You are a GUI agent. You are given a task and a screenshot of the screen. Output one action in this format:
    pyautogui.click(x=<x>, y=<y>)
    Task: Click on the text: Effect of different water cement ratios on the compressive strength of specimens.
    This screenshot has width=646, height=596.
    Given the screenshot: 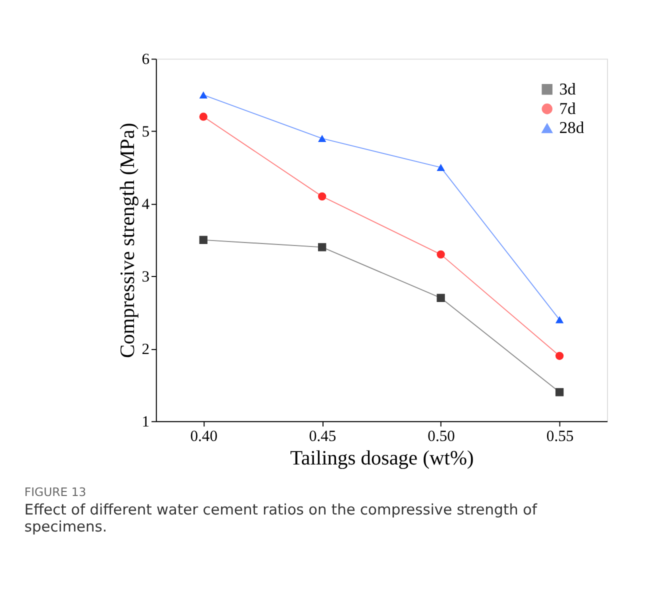 What is the action you would take?
    pyautogui.click(x=281, y=519)
    